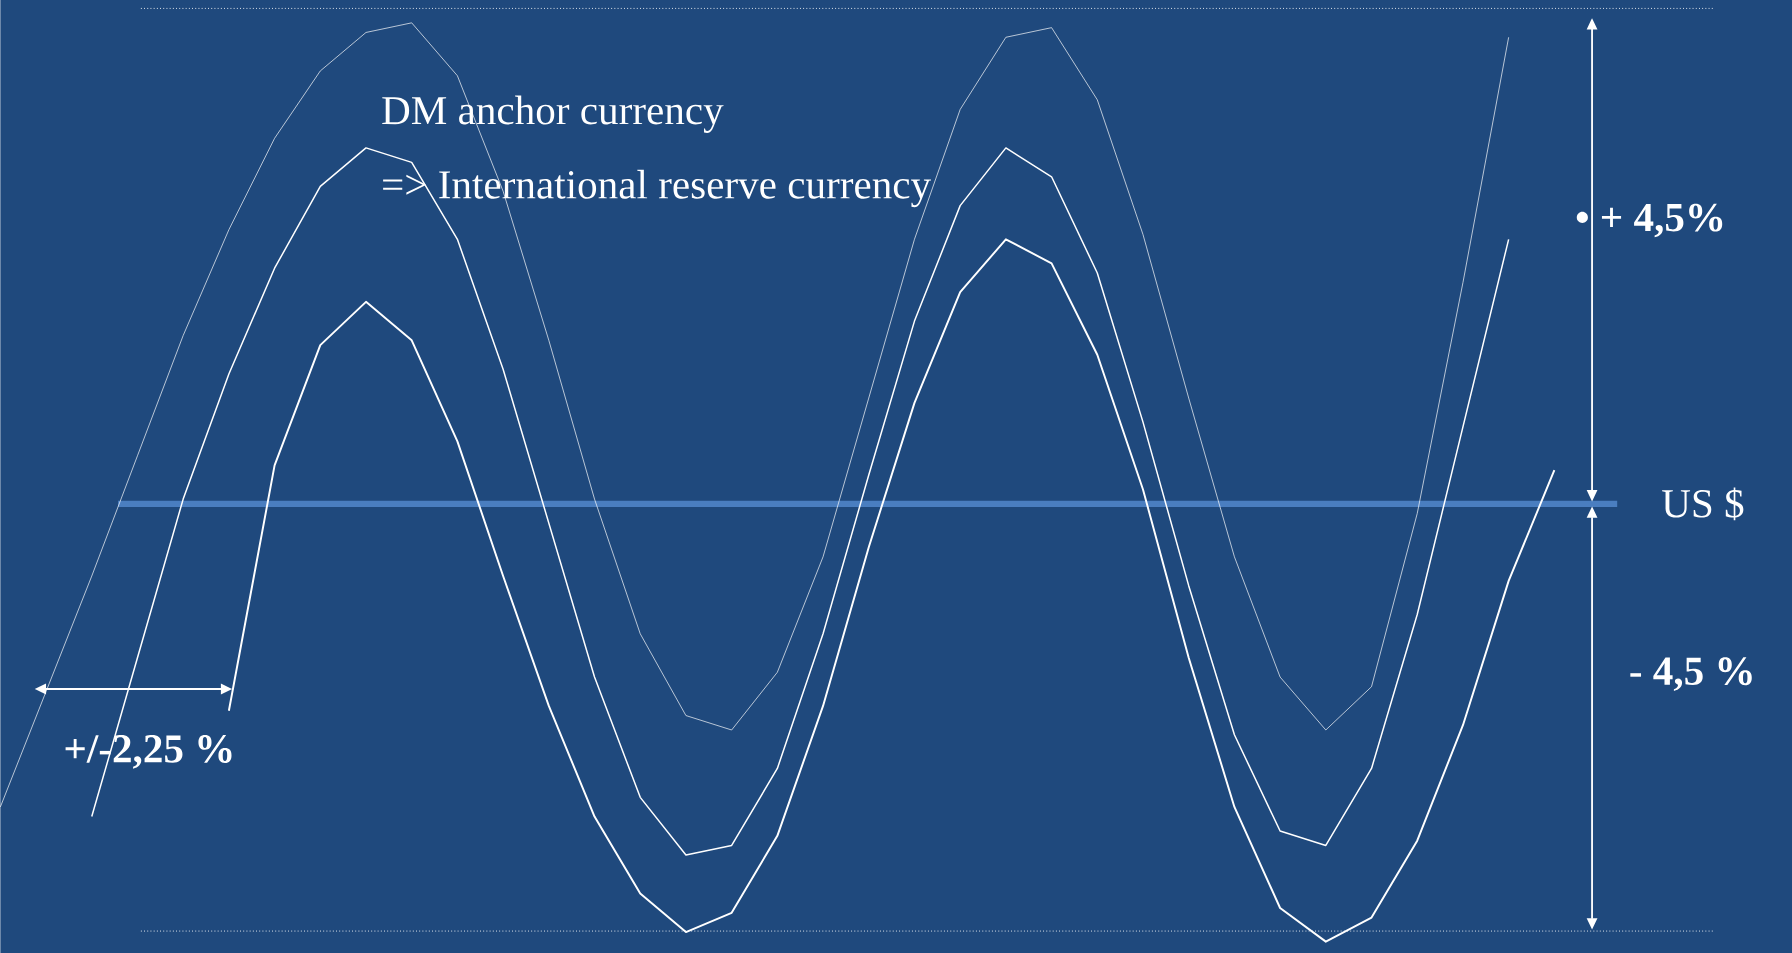 This screenshot has width=1792, height=953. I want to click on ref-line-label: US $, so click(1703, 504).